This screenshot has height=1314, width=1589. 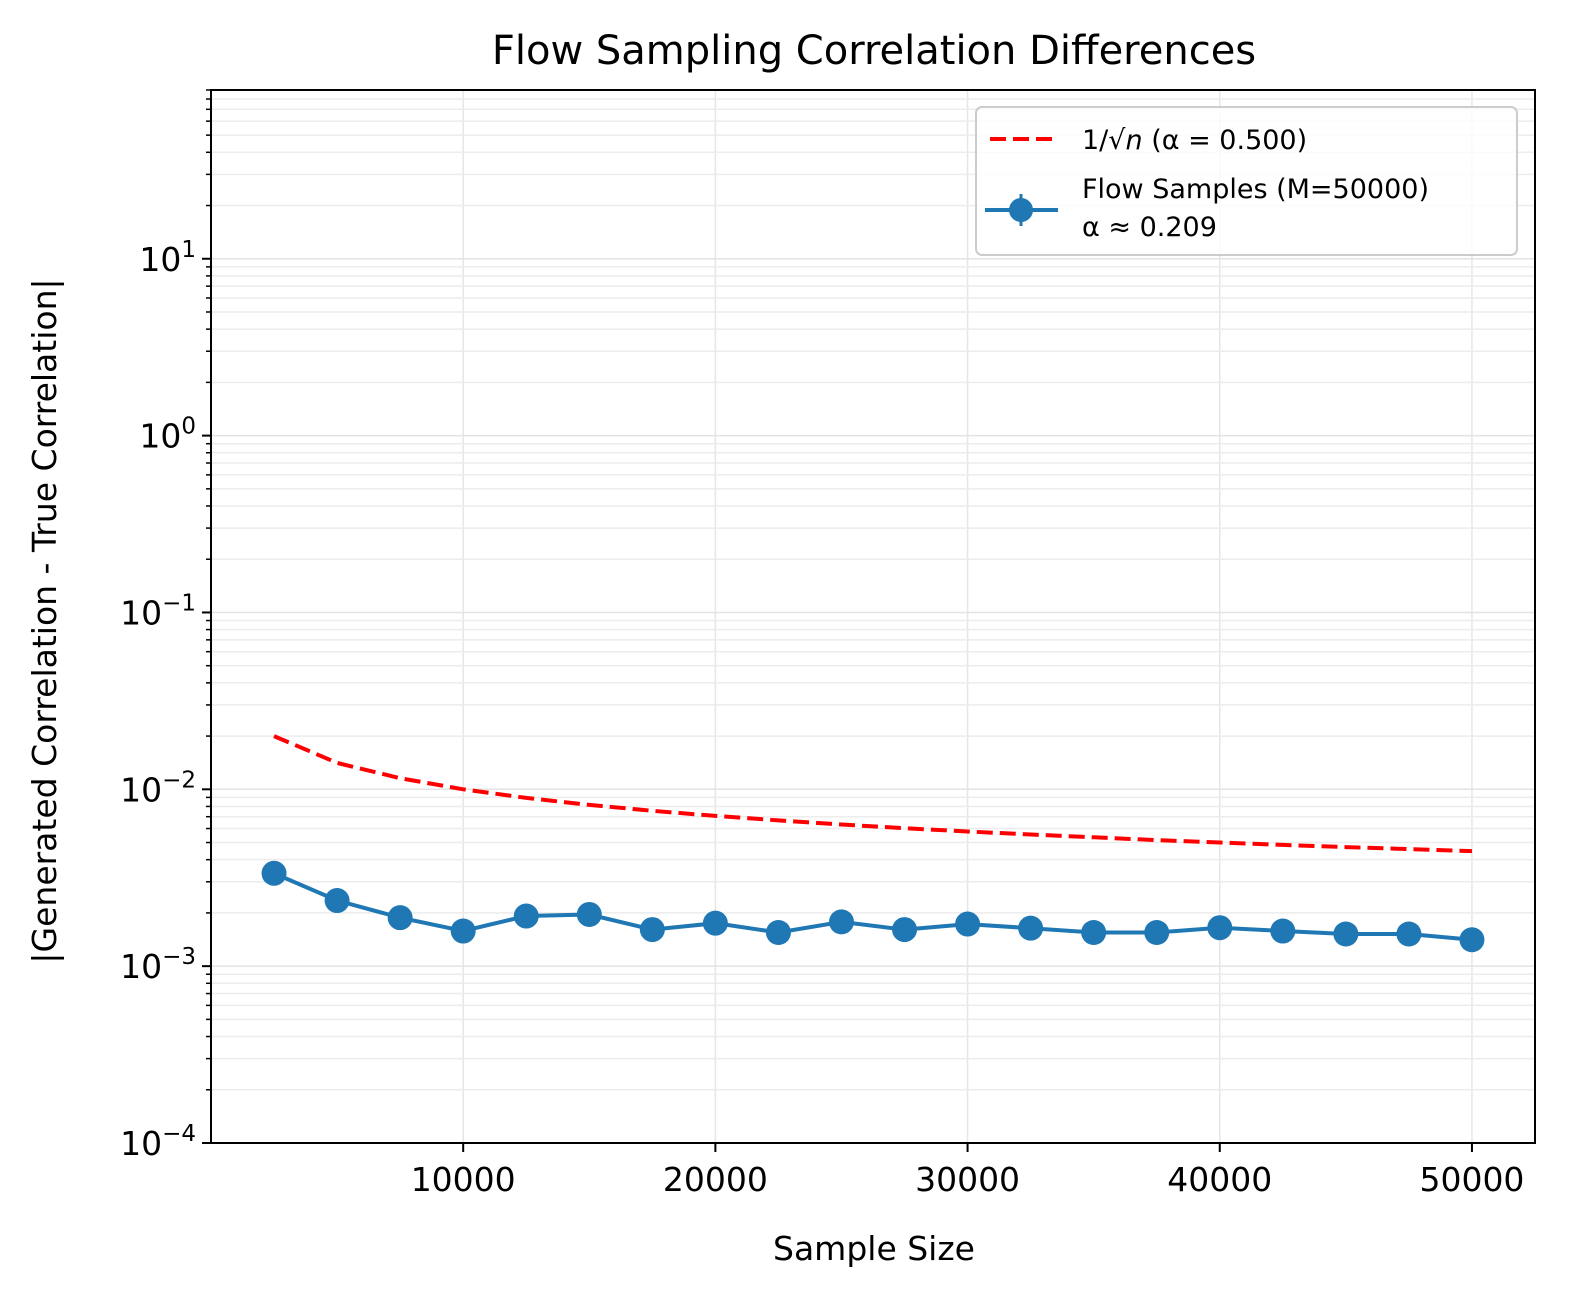 What do you see at coordinates (167, 258) in the screenshot?
I see `y-tick-label: 10¹` at bounding box center [167, 258].